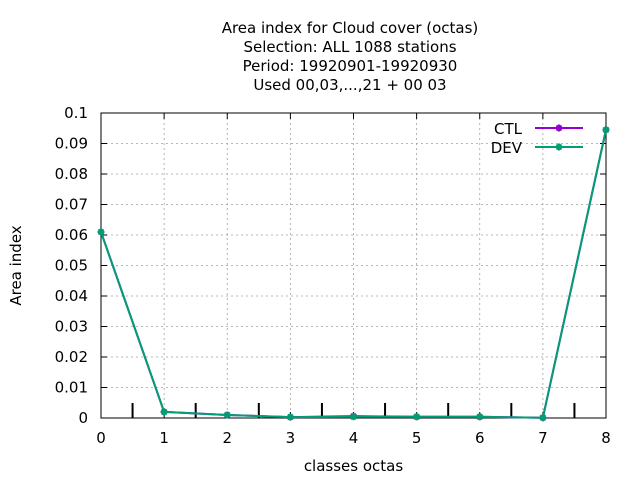 The height and width of the screenshot is (480, 640). What do you see at coordinates (83, 418) in the screenshot?
I see `y-tick-label: 0` at bounding box center [83, 418].